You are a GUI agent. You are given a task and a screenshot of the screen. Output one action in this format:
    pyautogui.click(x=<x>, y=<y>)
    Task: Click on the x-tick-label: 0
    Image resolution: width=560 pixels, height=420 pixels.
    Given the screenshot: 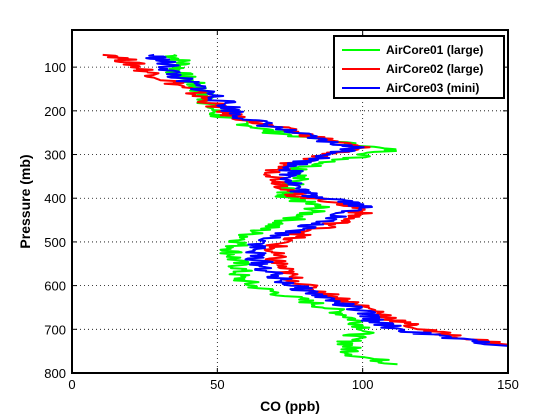 What is the action you would take?
    pyautogui.click(x=71, y=384)
    